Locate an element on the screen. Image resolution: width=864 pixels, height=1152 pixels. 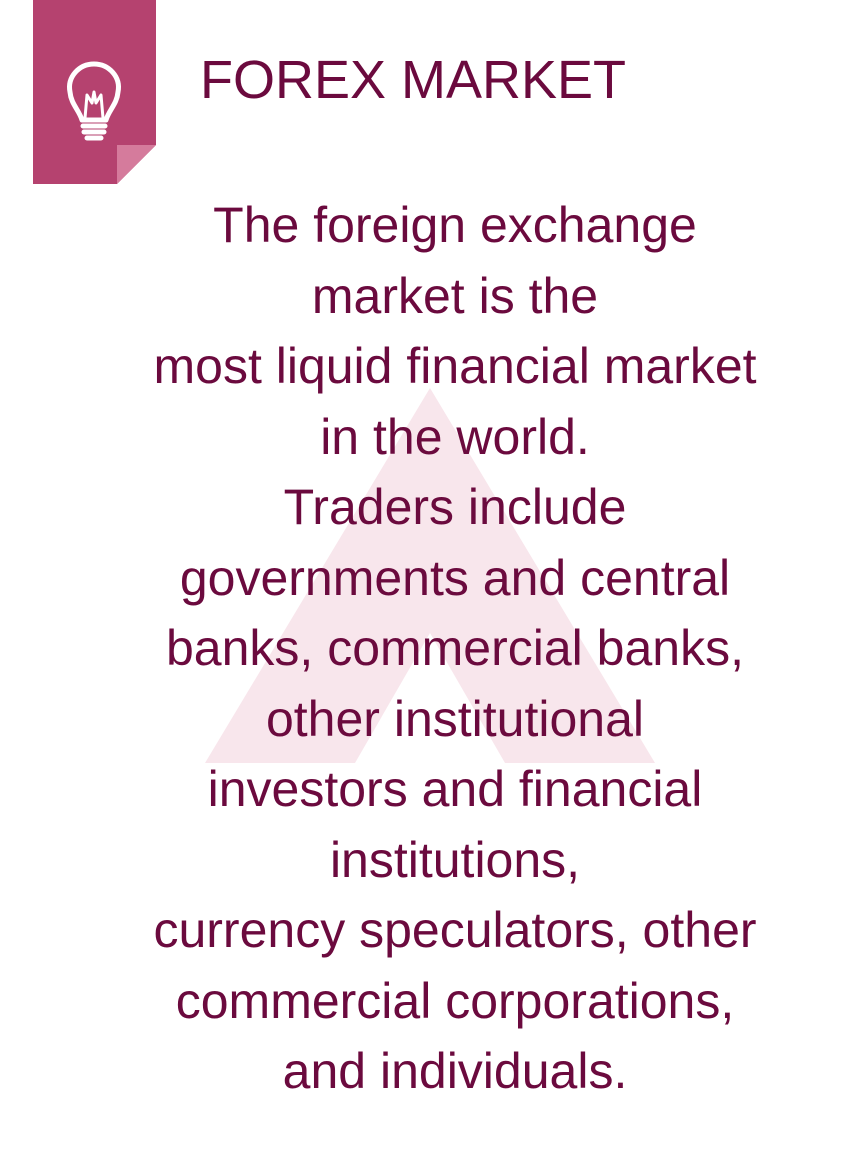
description-line: banks, commercial banks, is located at coordinates (454, 648).